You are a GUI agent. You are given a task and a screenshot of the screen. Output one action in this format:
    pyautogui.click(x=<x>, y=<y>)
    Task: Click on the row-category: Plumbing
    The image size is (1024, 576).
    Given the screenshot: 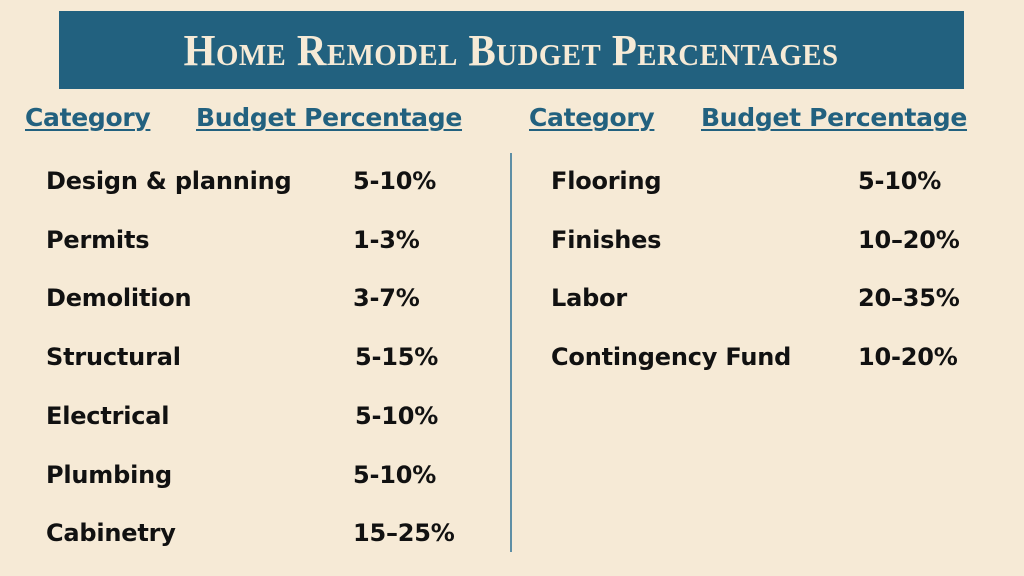 What is the action you would take?
    pyautogui.click(x=109, y=475)
    